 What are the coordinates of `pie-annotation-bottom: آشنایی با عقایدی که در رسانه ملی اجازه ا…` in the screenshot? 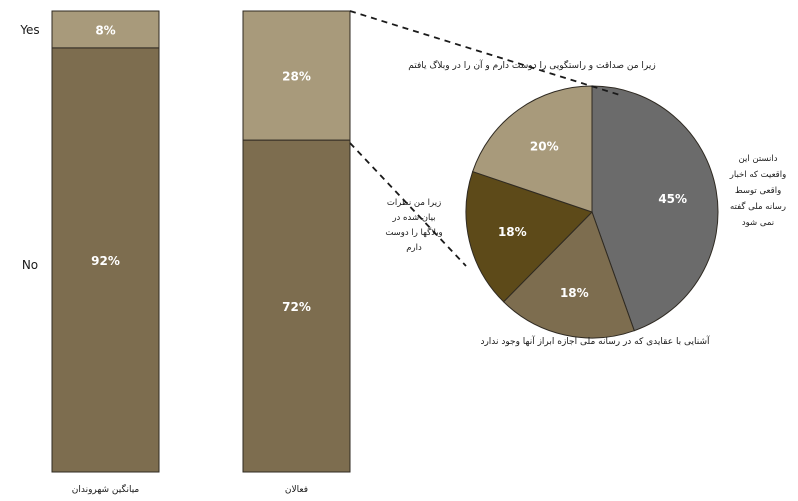 It's located at (595, 341).